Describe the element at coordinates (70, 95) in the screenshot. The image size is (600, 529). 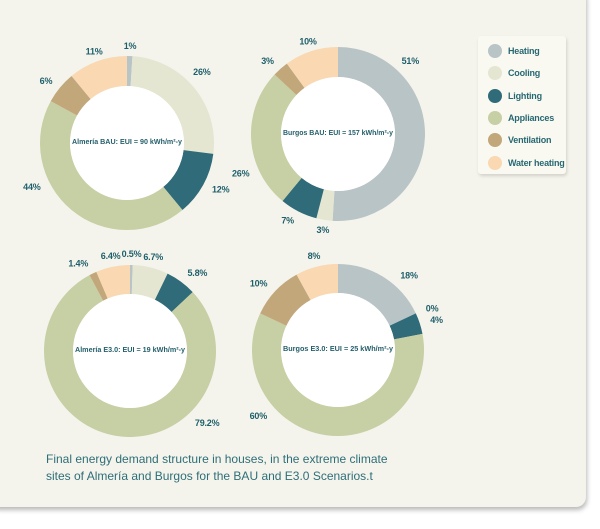
I see `donut-slice-almeria-bau-ventilation` at that location.